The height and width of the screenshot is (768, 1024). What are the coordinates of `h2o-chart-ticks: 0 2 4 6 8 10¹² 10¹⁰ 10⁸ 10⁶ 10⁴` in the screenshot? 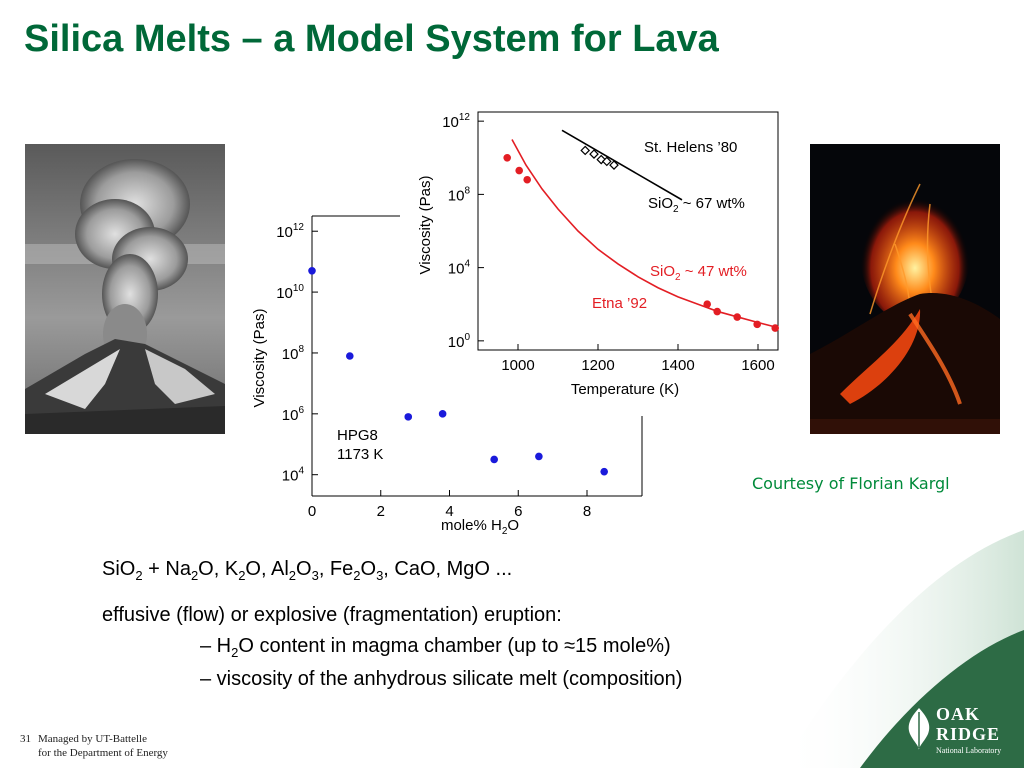 It's located at (433, 371).